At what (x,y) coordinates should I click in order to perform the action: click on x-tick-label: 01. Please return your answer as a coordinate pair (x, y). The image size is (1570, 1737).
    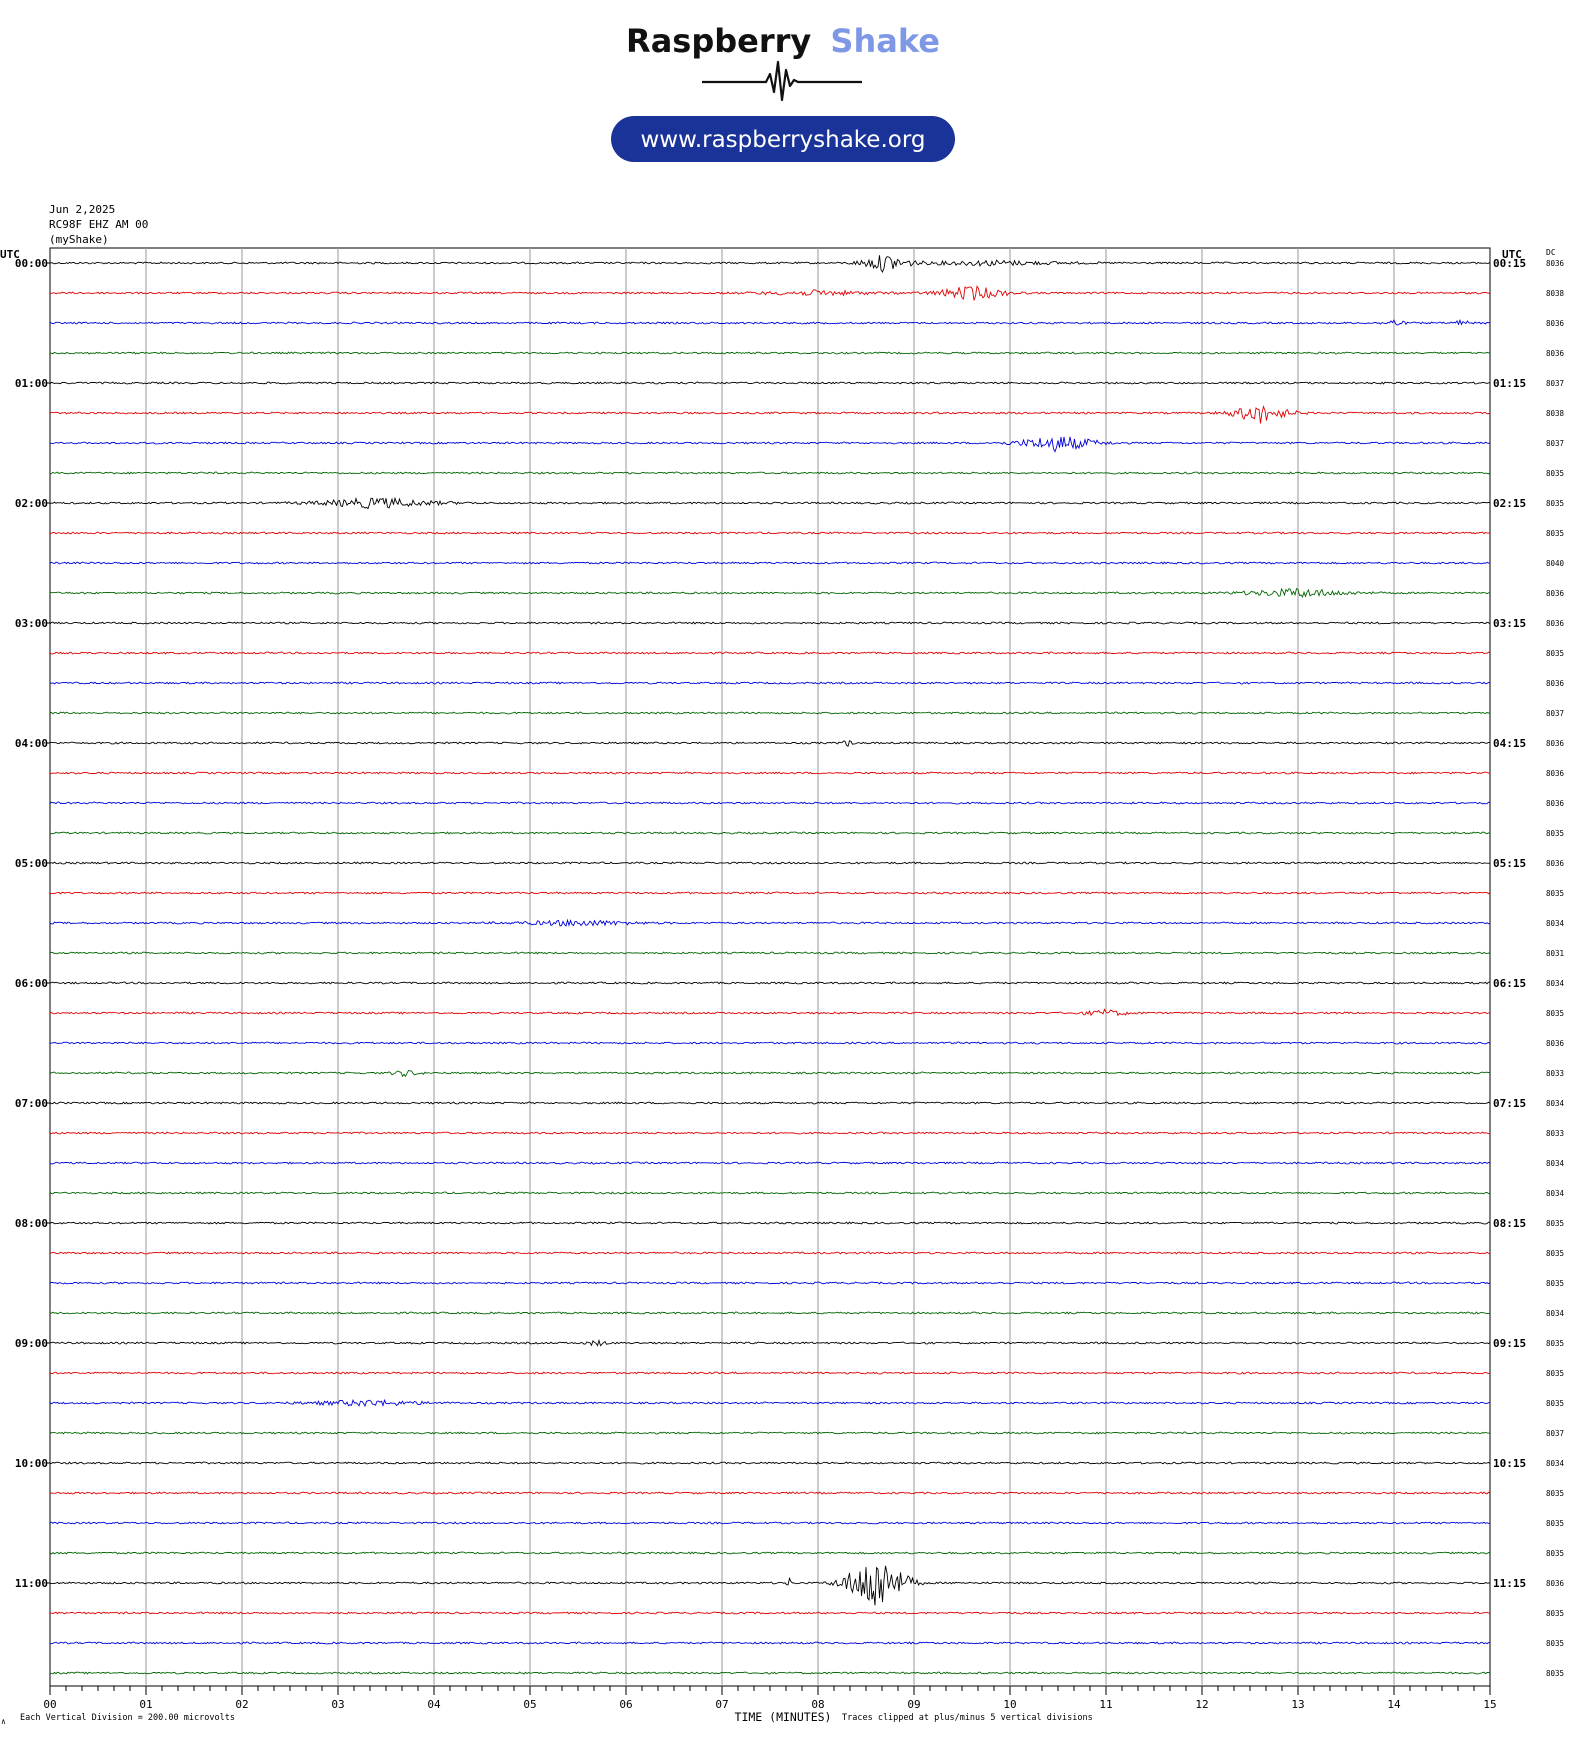
    Looking at the image, I should click on (145, 1704).